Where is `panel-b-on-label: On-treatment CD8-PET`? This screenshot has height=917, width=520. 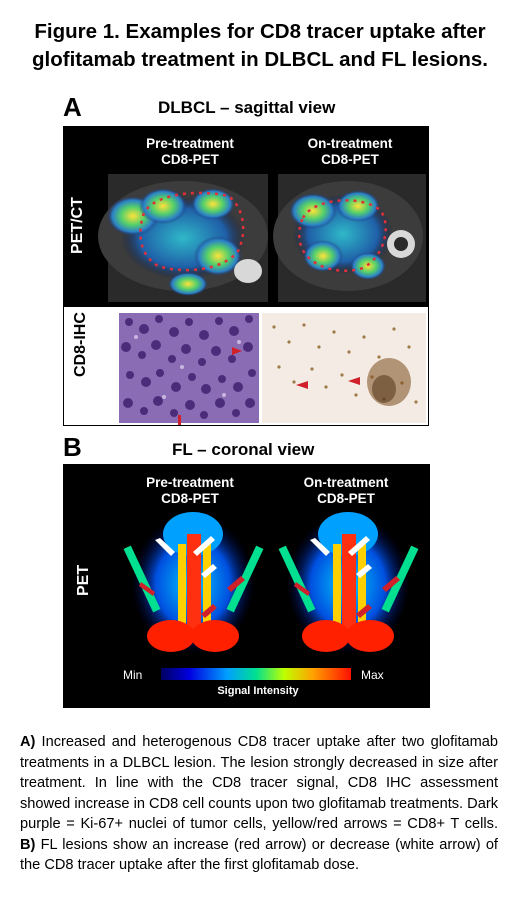 panel-b-on-label: On-treatment CD8-PET is located at coordinates (346, 491).